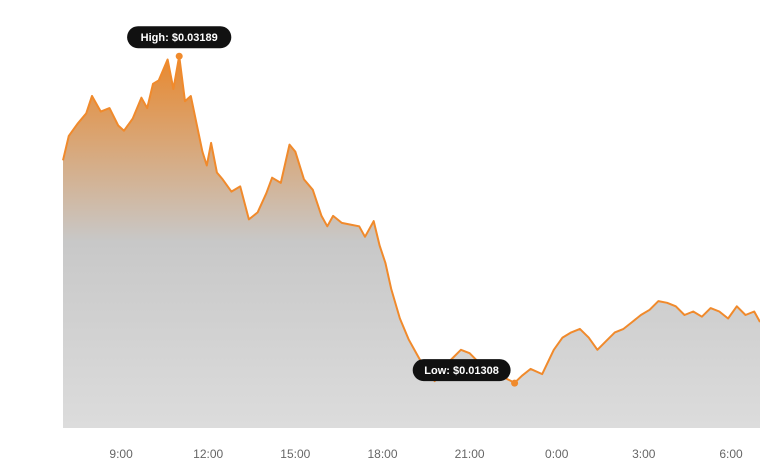 This screenshot has height=472, width=760. I want to click on low-callout-bubble, so click(461, 370).